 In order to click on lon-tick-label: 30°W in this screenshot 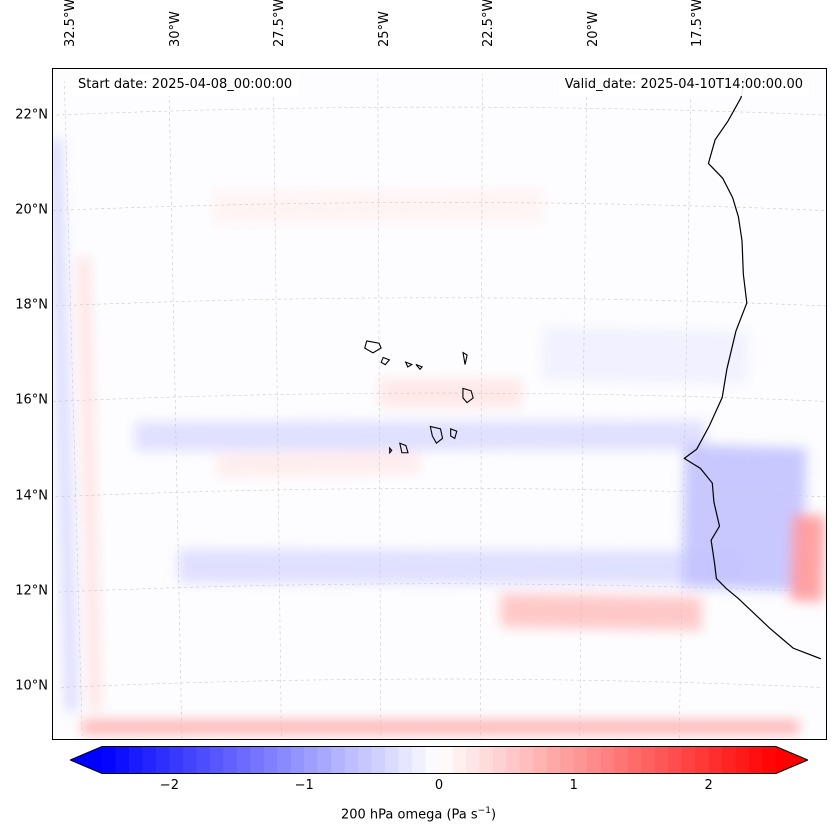, I will do `click(172, 31)`.